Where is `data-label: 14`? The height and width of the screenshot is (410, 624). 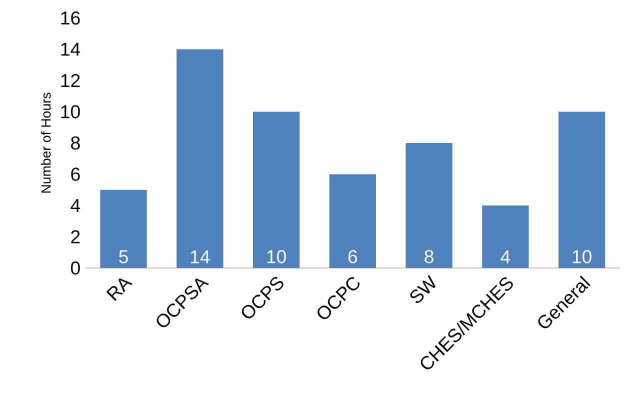 data-label: 14 is located at coordinates (200, 257).